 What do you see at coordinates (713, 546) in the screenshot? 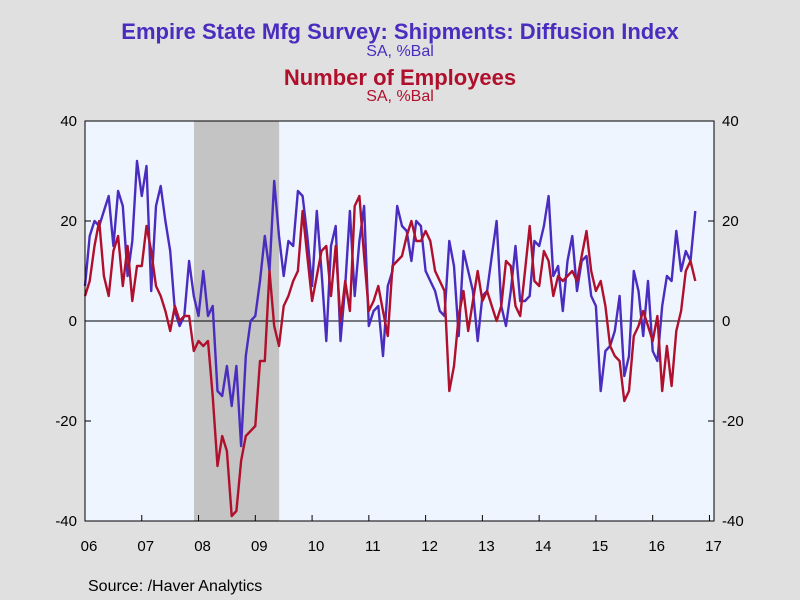
I see `x-tick-label: 17` at bounding box center [713, 546].